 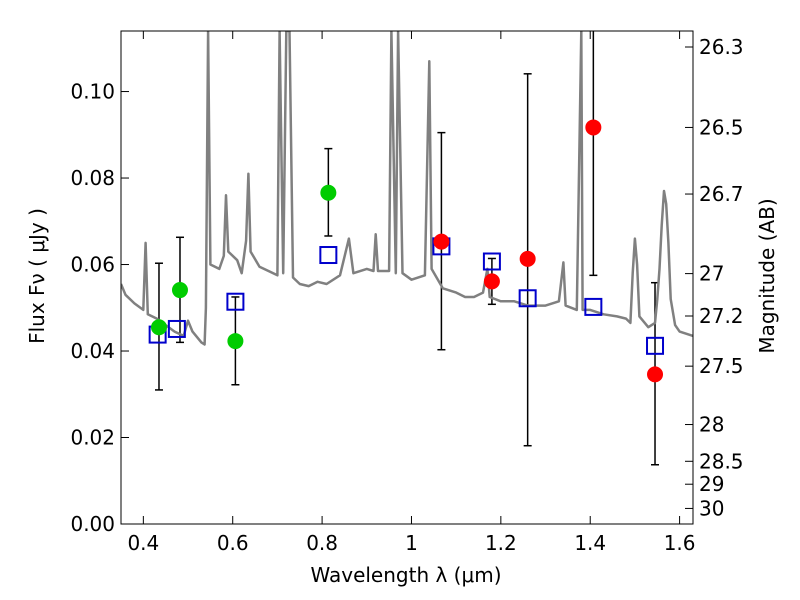 What do you see at coordinates (92, 351) in the screenshot?
I see `y-tick-label: 0.04` at bounding box center [92, 351].